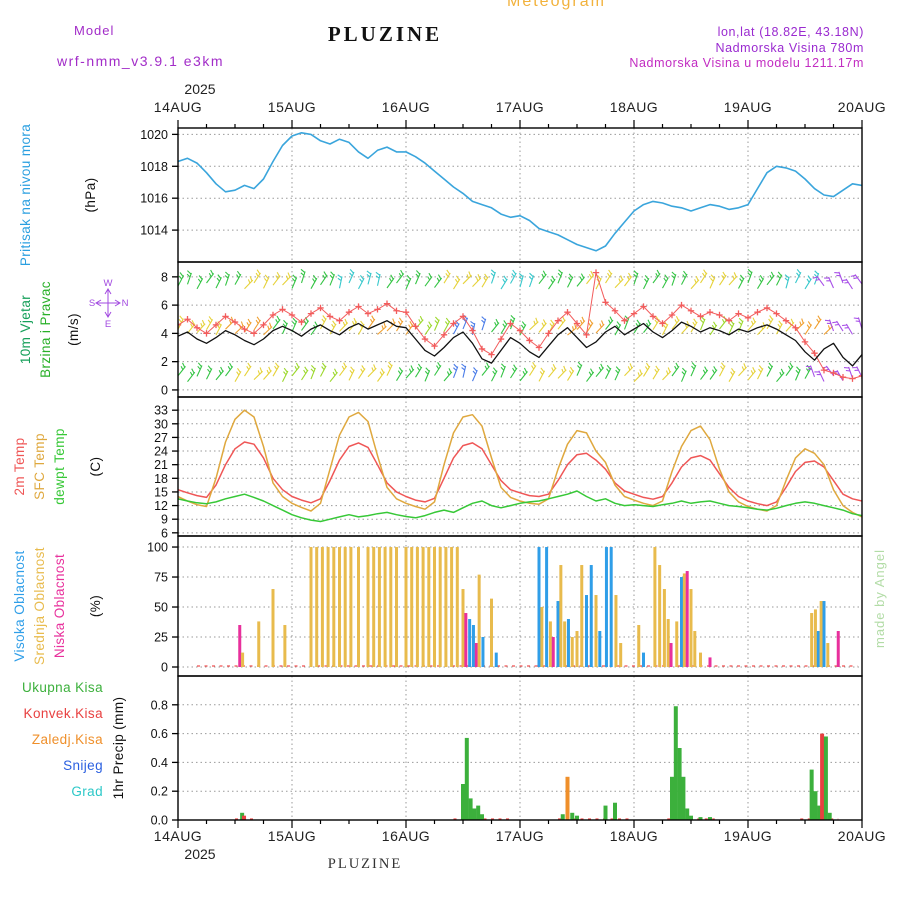 This screenshot has height=900, width=900. Describe the element at coordinates (159, 763) in the screenshot. I see `svg-text: 0.4` at that location.